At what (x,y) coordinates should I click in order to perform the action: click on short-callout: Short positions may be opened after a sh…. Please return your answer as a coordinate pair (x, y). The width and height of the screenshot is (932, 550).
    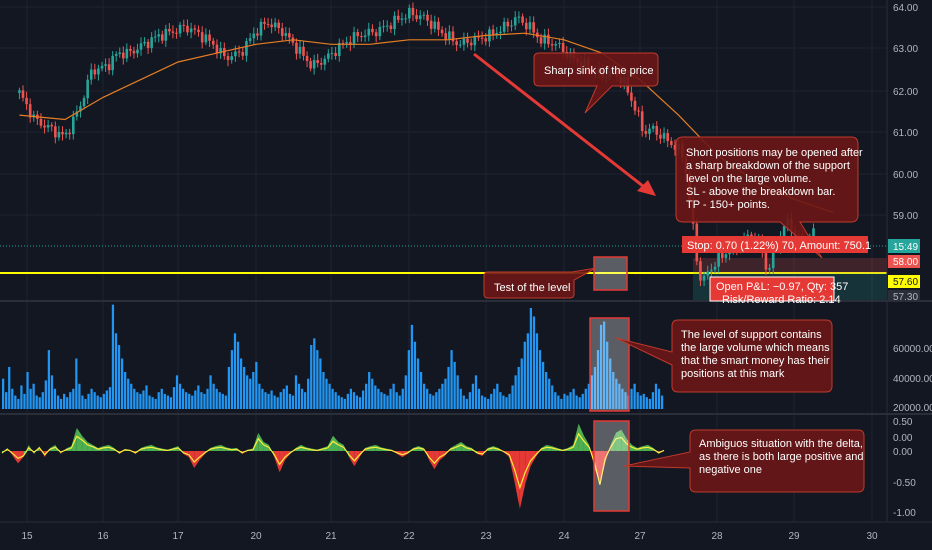
    Looking at the image, I should click on (769, 197).